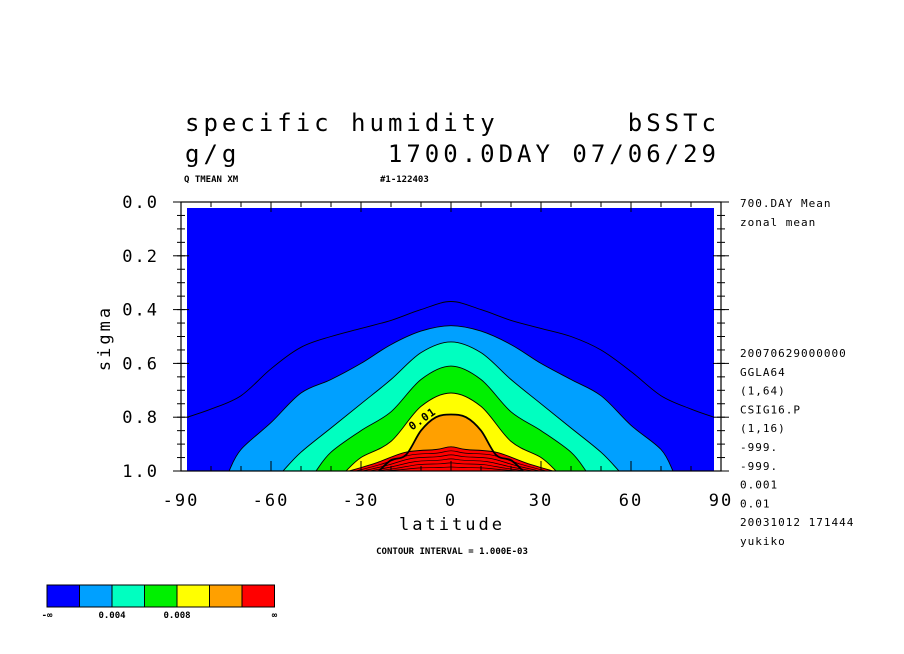 This screenshot has width=904, height=654. What do you see at coordinates (797, 522) in the screenshot?
I see `side-info-line: 20031012 171444` at bounding box center [797, 522].